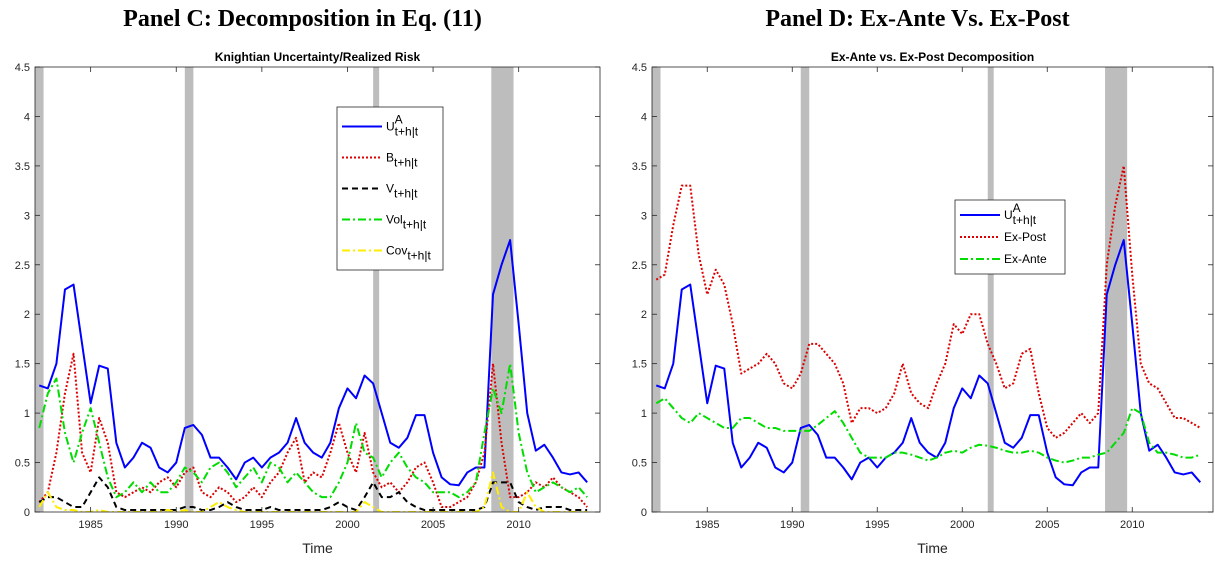 This screenshot has width=1215, height=561. I want to click on legend-label: Cov, so click(396, 251).